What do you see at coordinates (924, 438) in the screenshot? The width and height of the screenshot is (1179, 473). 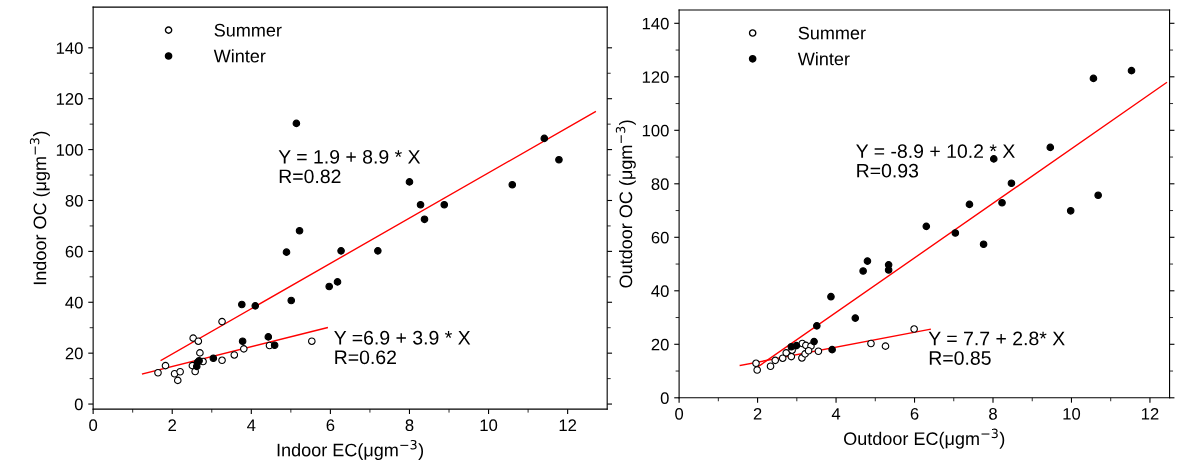 I see `x-axis-title: Outdoor EC(μgm$^{−3}$)` at bounding box center [924, 438].